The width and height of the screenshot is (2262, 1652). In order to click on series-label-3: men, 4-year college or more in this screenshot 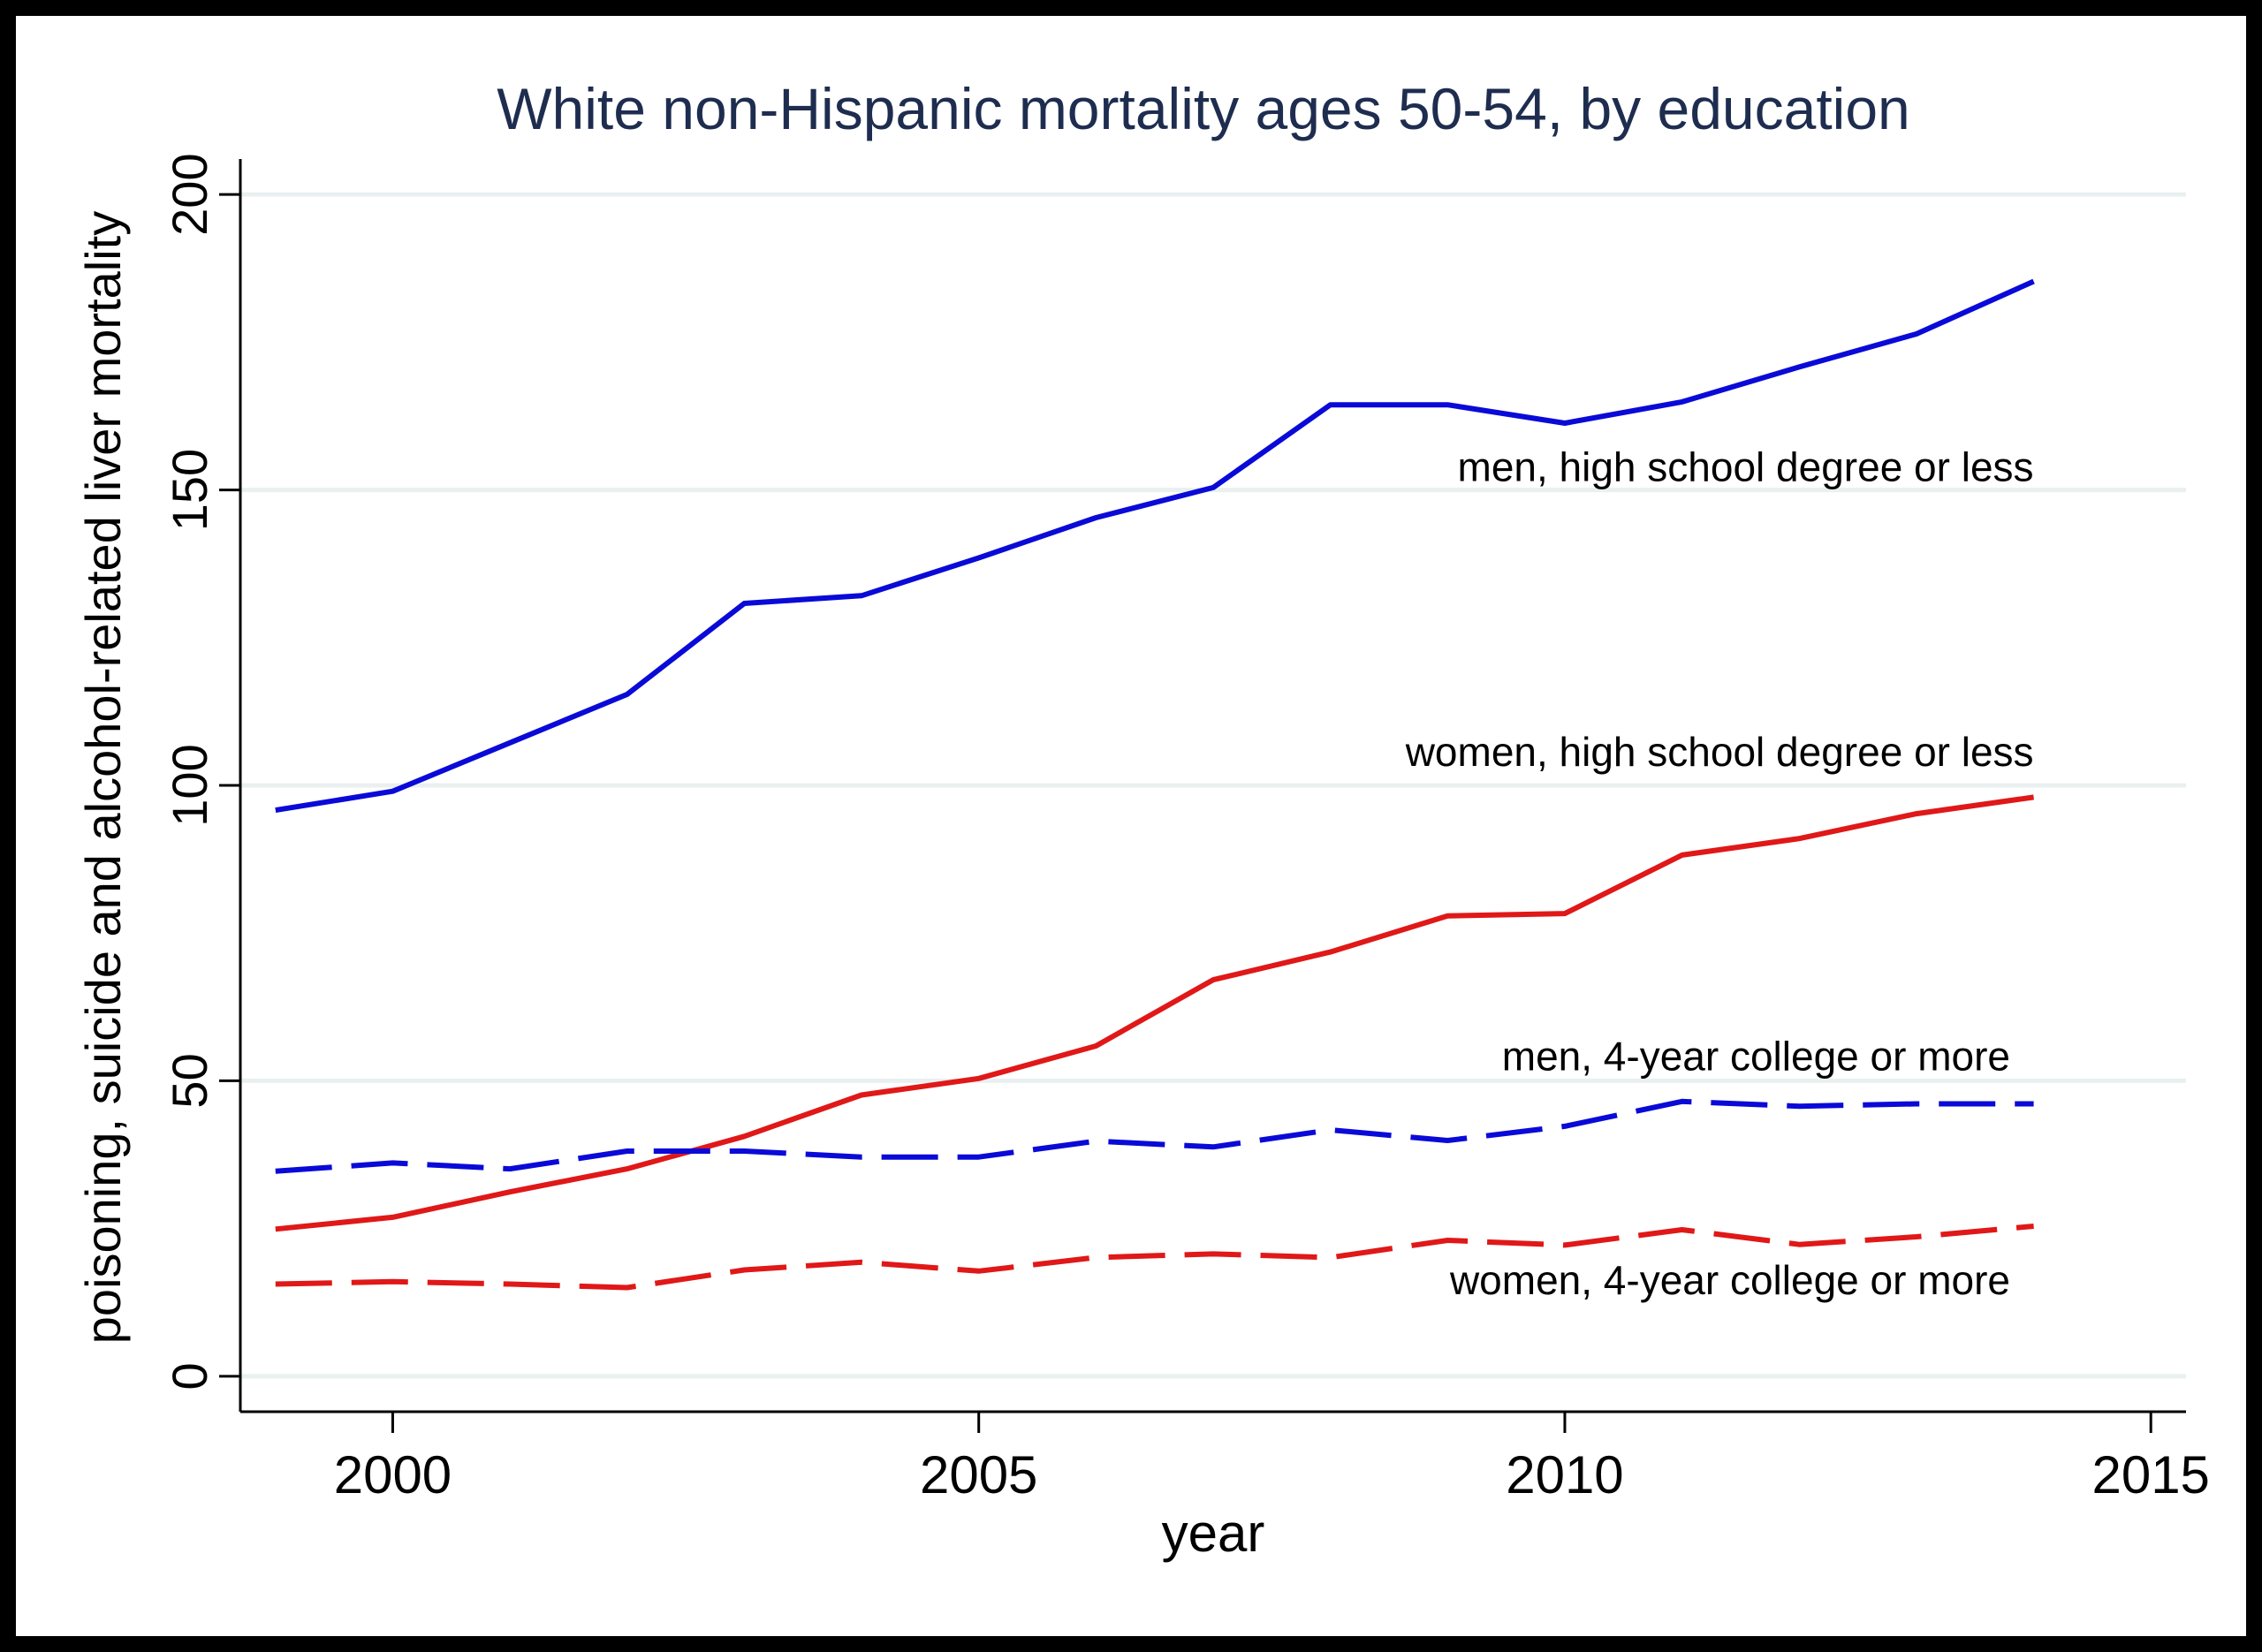, I will do `click(1756, 1056)`.